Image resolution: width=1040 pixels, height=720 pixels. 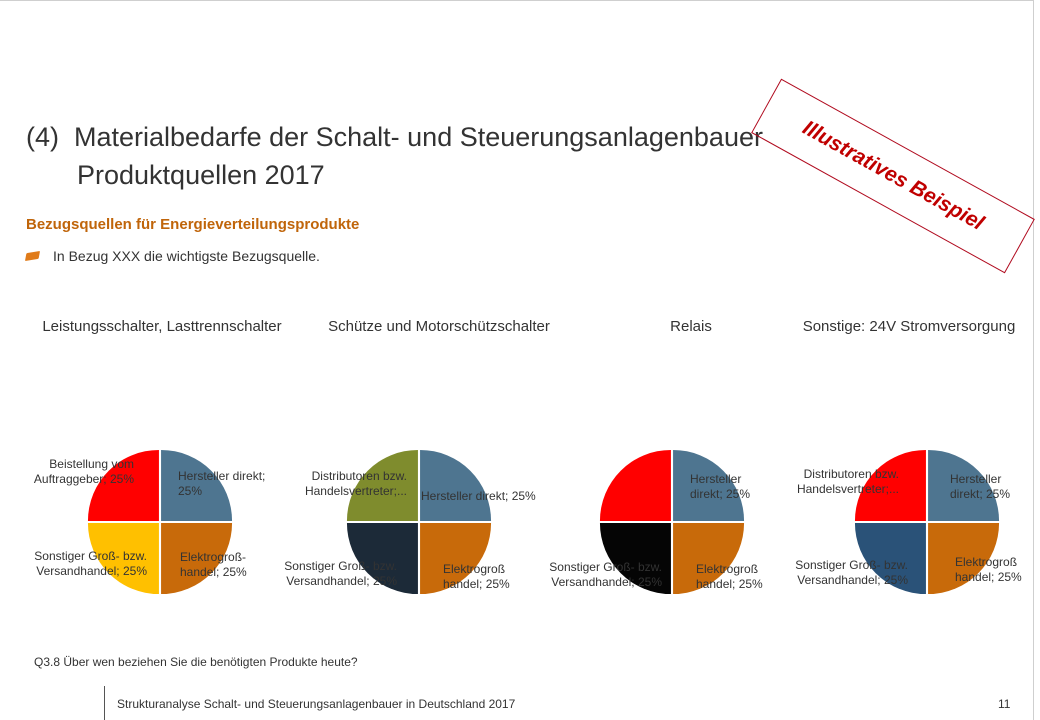 What do you see at coordinates (605, 574) in the screenshot?
I see `pie-3-label-3: Sonstiger Groß- bzw. Versandhandel; 25%` at bounding box center [605, 574].